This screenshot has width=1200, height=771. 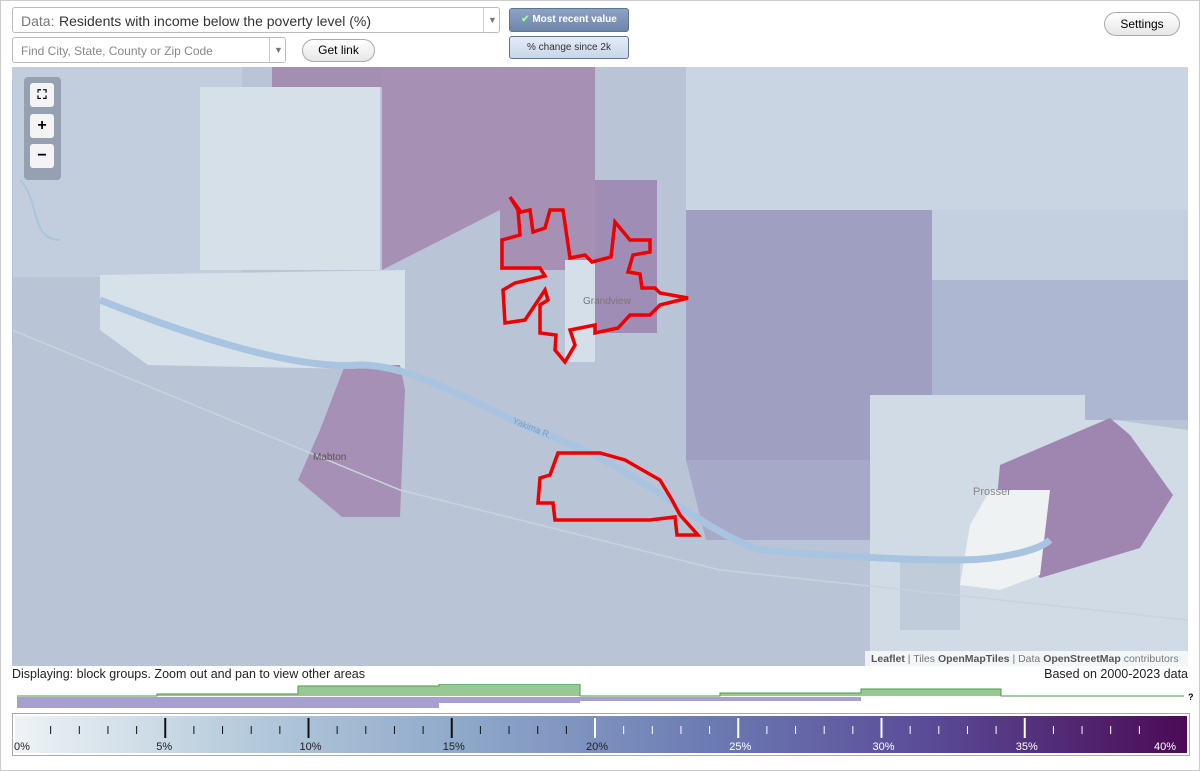 What do you see at coordinates (740, 747) in the screenshot?
I see `legend-label: 25%` at bounding box center [740, 747].